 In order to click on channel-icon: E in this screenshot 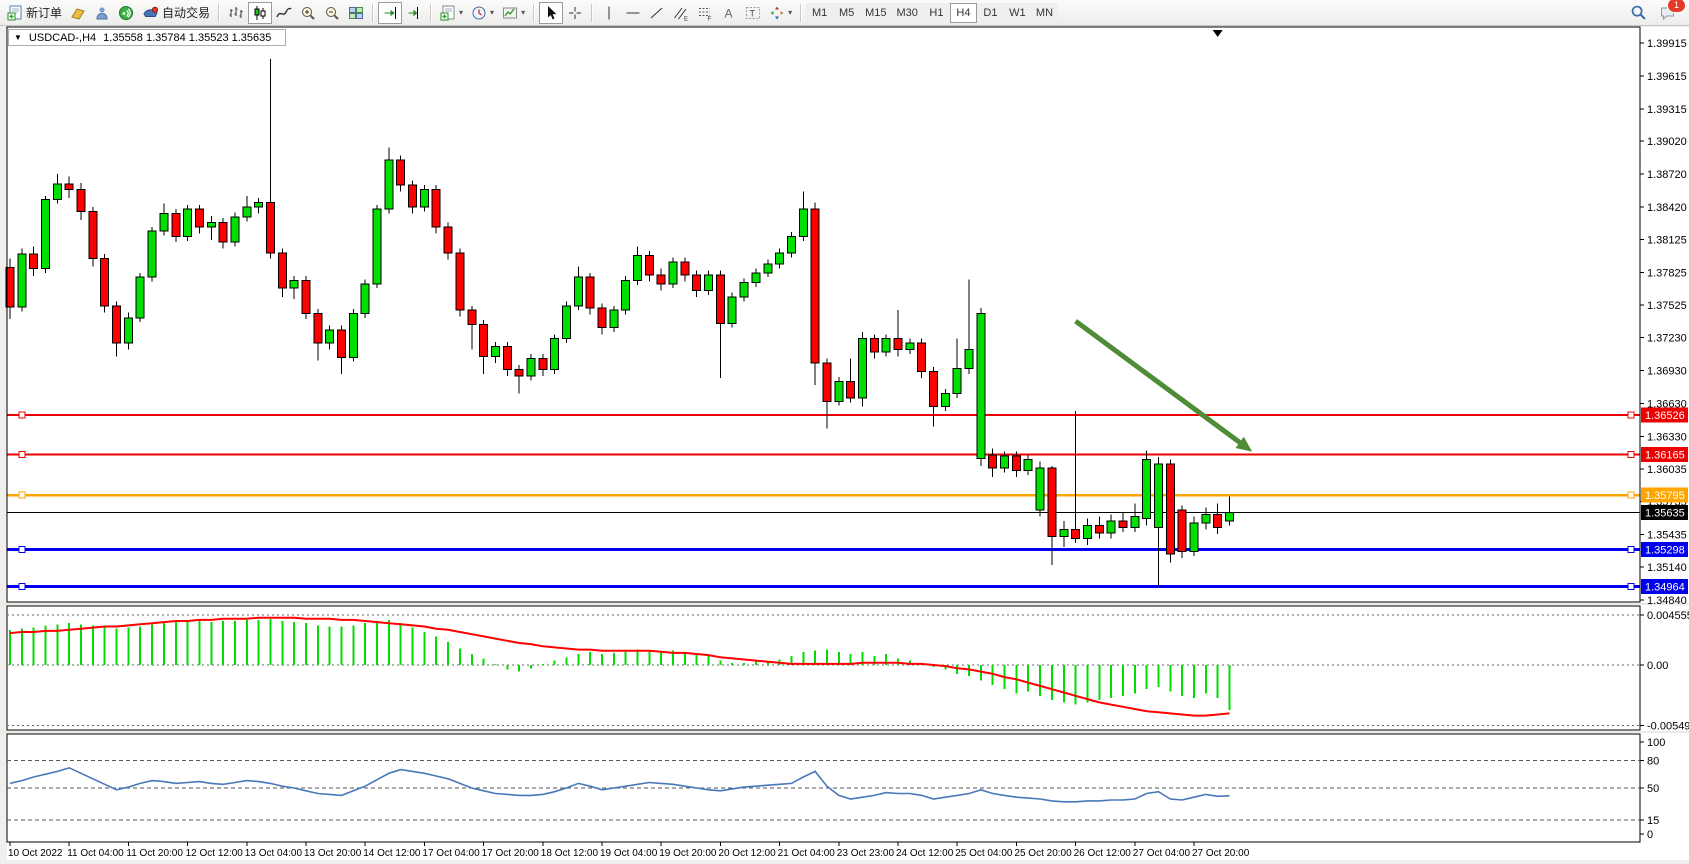, I will do `click(681, 14)`.